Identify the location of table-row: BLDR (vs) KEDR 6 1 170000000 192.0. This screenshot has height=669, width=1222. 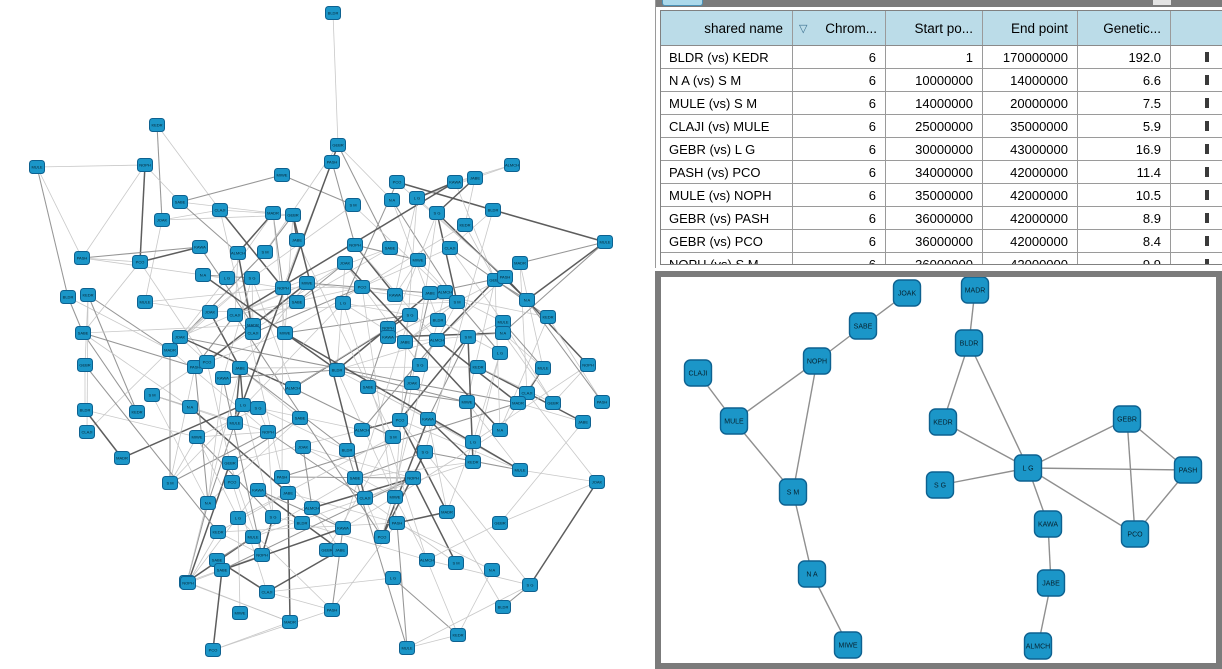
(941, 57).